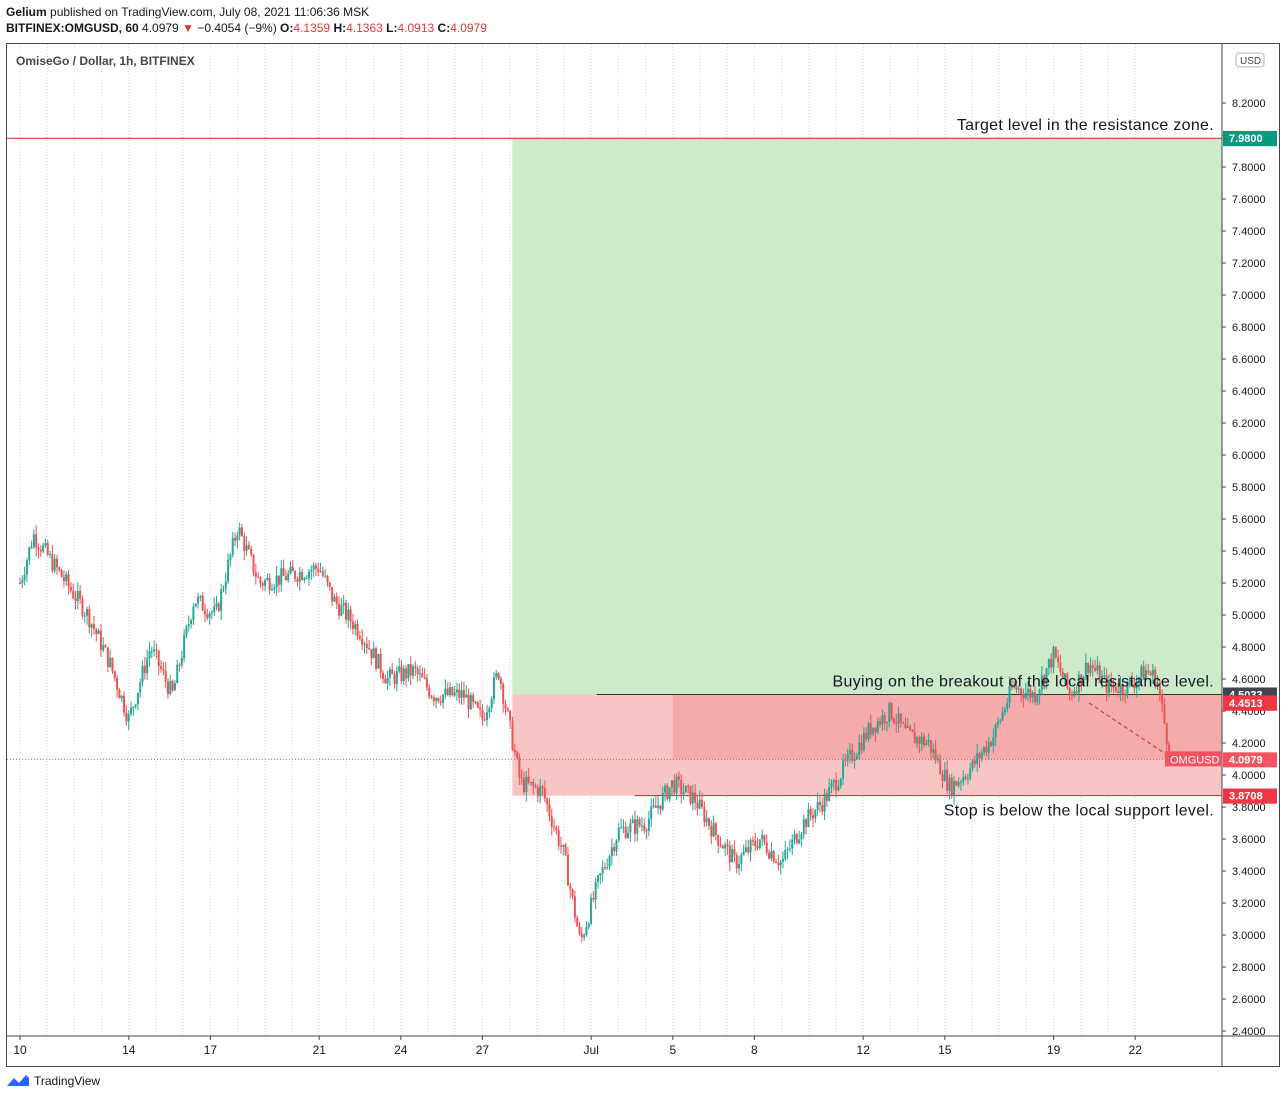 This screenshot has height=1102, width=1285. What do you see at coordinates (1249, 680) in the screenshot?
I see `price-tick-label: 4.6000` at bounding box center [1249, 680].